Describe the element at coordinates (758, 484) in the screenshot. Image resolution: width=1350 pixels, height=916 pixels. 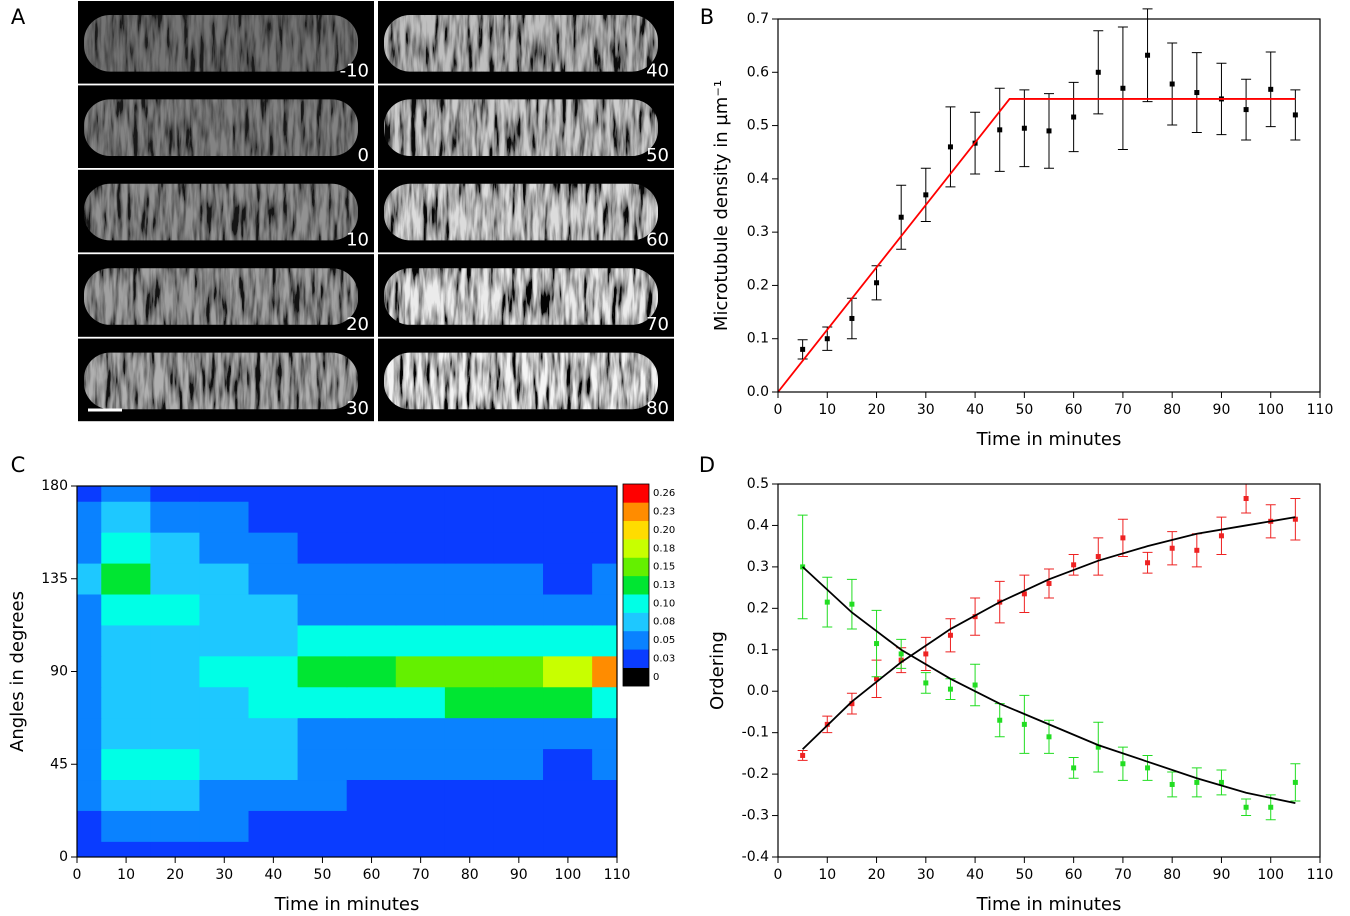
I see `y-tick-label: 0.5` at that location.